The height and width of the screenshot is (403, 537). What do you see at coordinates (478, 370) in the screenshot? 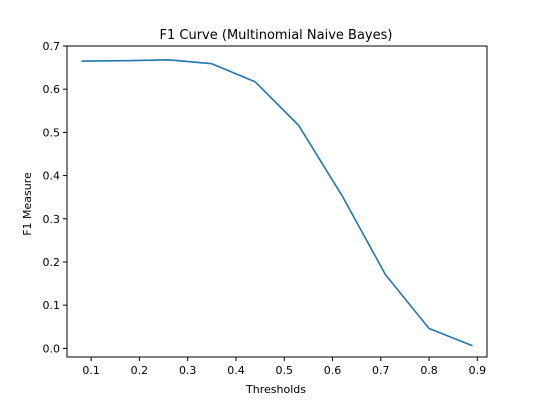
I see `x-tick-label: 0.9` at bounding box center [478, 370].